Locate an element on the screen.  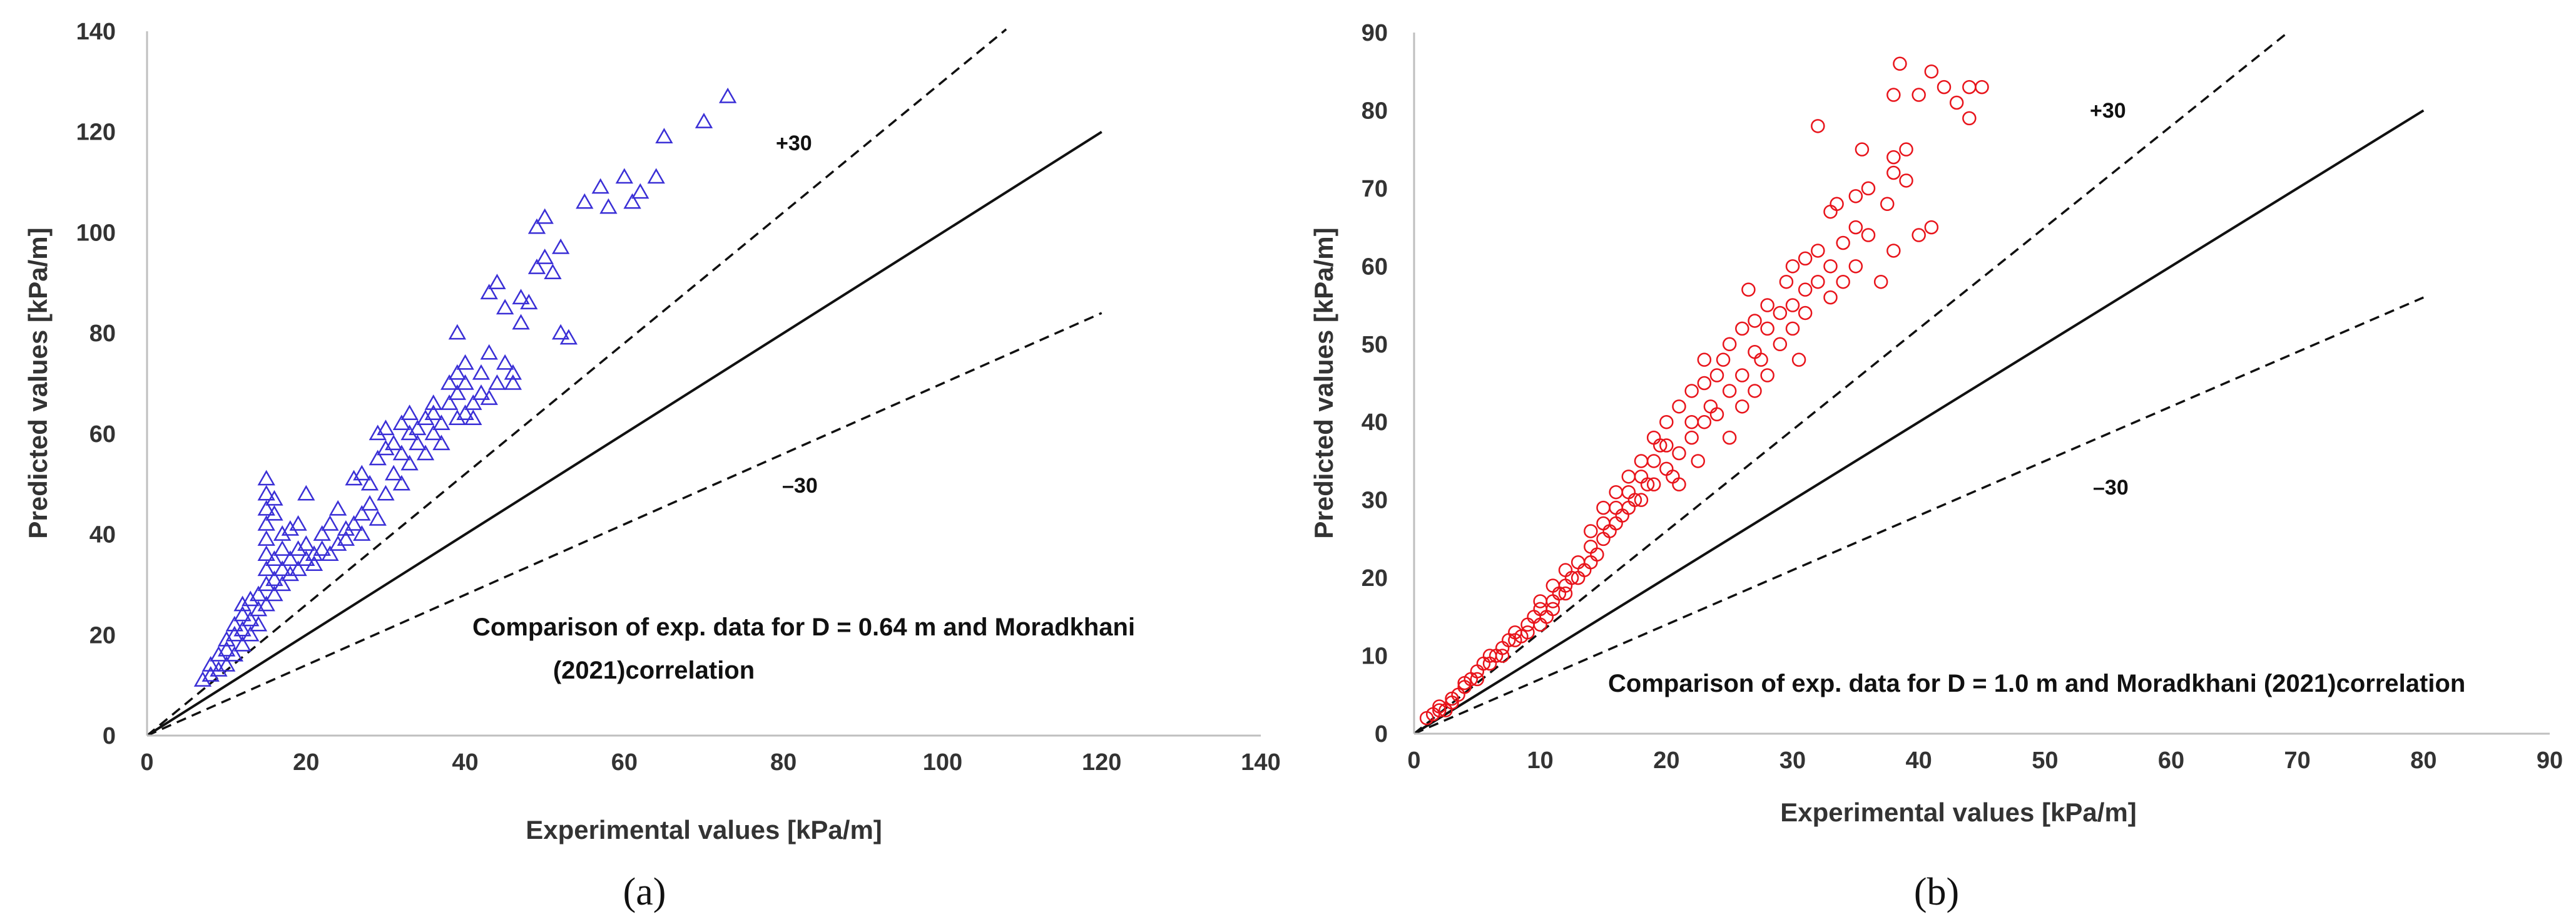
panel-b-y-tick-label: 0 is located at coordinates (1381, 734).